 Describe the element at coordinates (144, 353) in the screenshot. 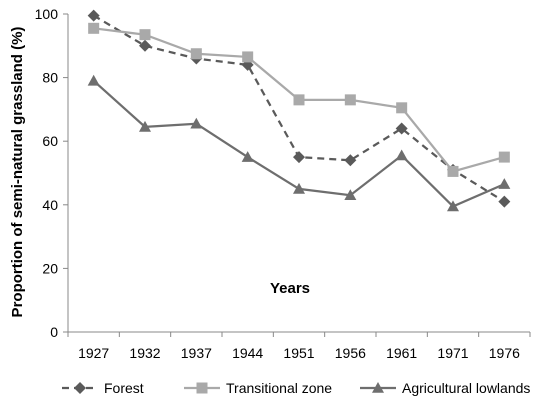

I see `x-tick-label: 1932` at that location.